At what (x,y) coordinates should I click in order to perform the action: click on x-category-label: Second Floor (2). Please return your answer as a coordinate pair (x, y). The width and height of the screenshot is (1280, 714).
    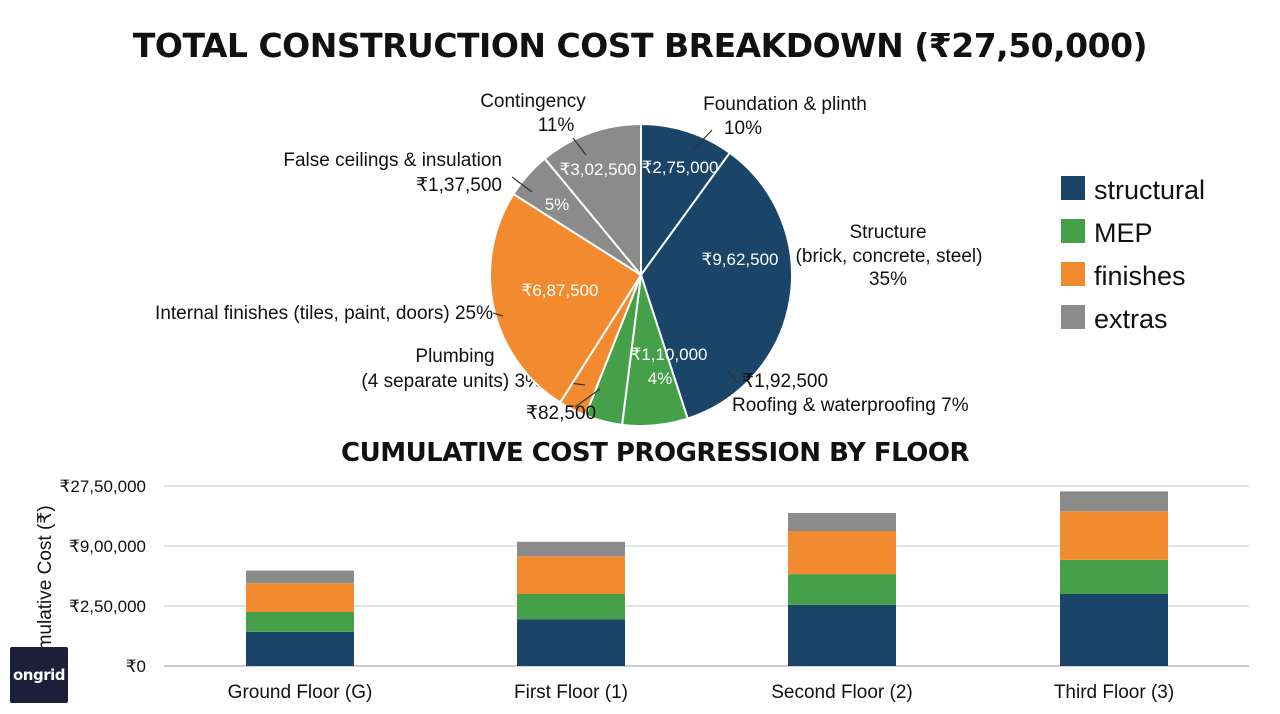
    Looking at the image, I should click on (842, 692).